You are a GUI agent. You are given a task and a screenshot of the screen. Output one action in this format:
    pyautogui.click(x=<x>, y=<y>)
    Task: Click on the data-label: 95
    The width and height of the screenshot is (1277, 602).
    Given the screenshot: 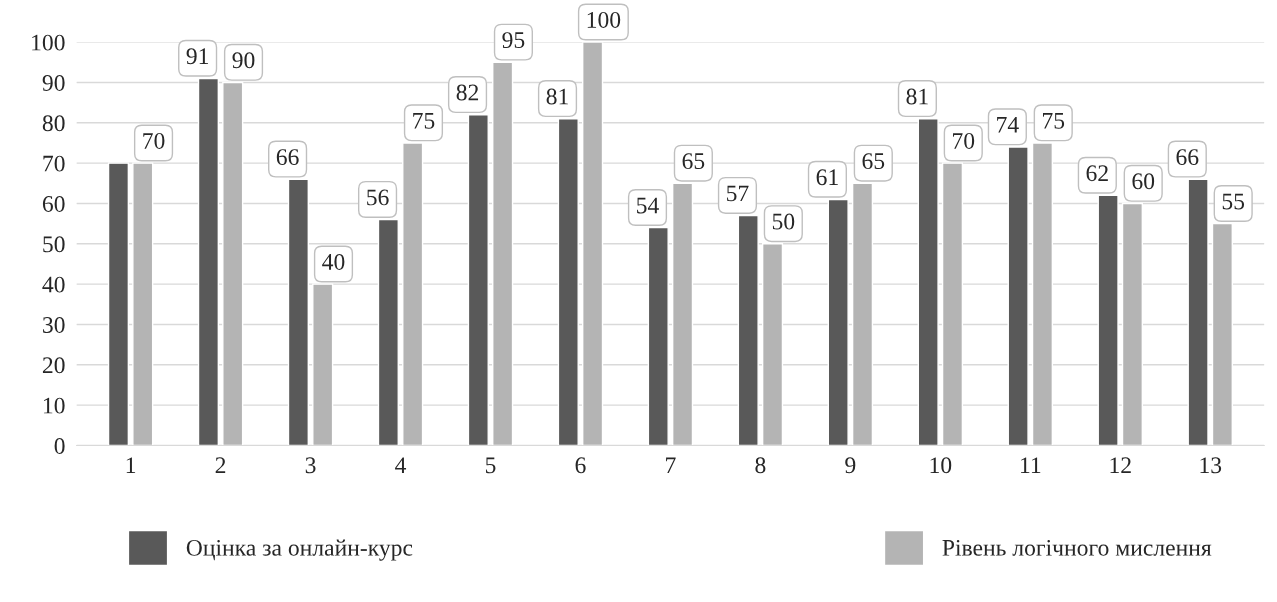 What is the action you would take?
    pyautogui.click(x=513, y=40)
    